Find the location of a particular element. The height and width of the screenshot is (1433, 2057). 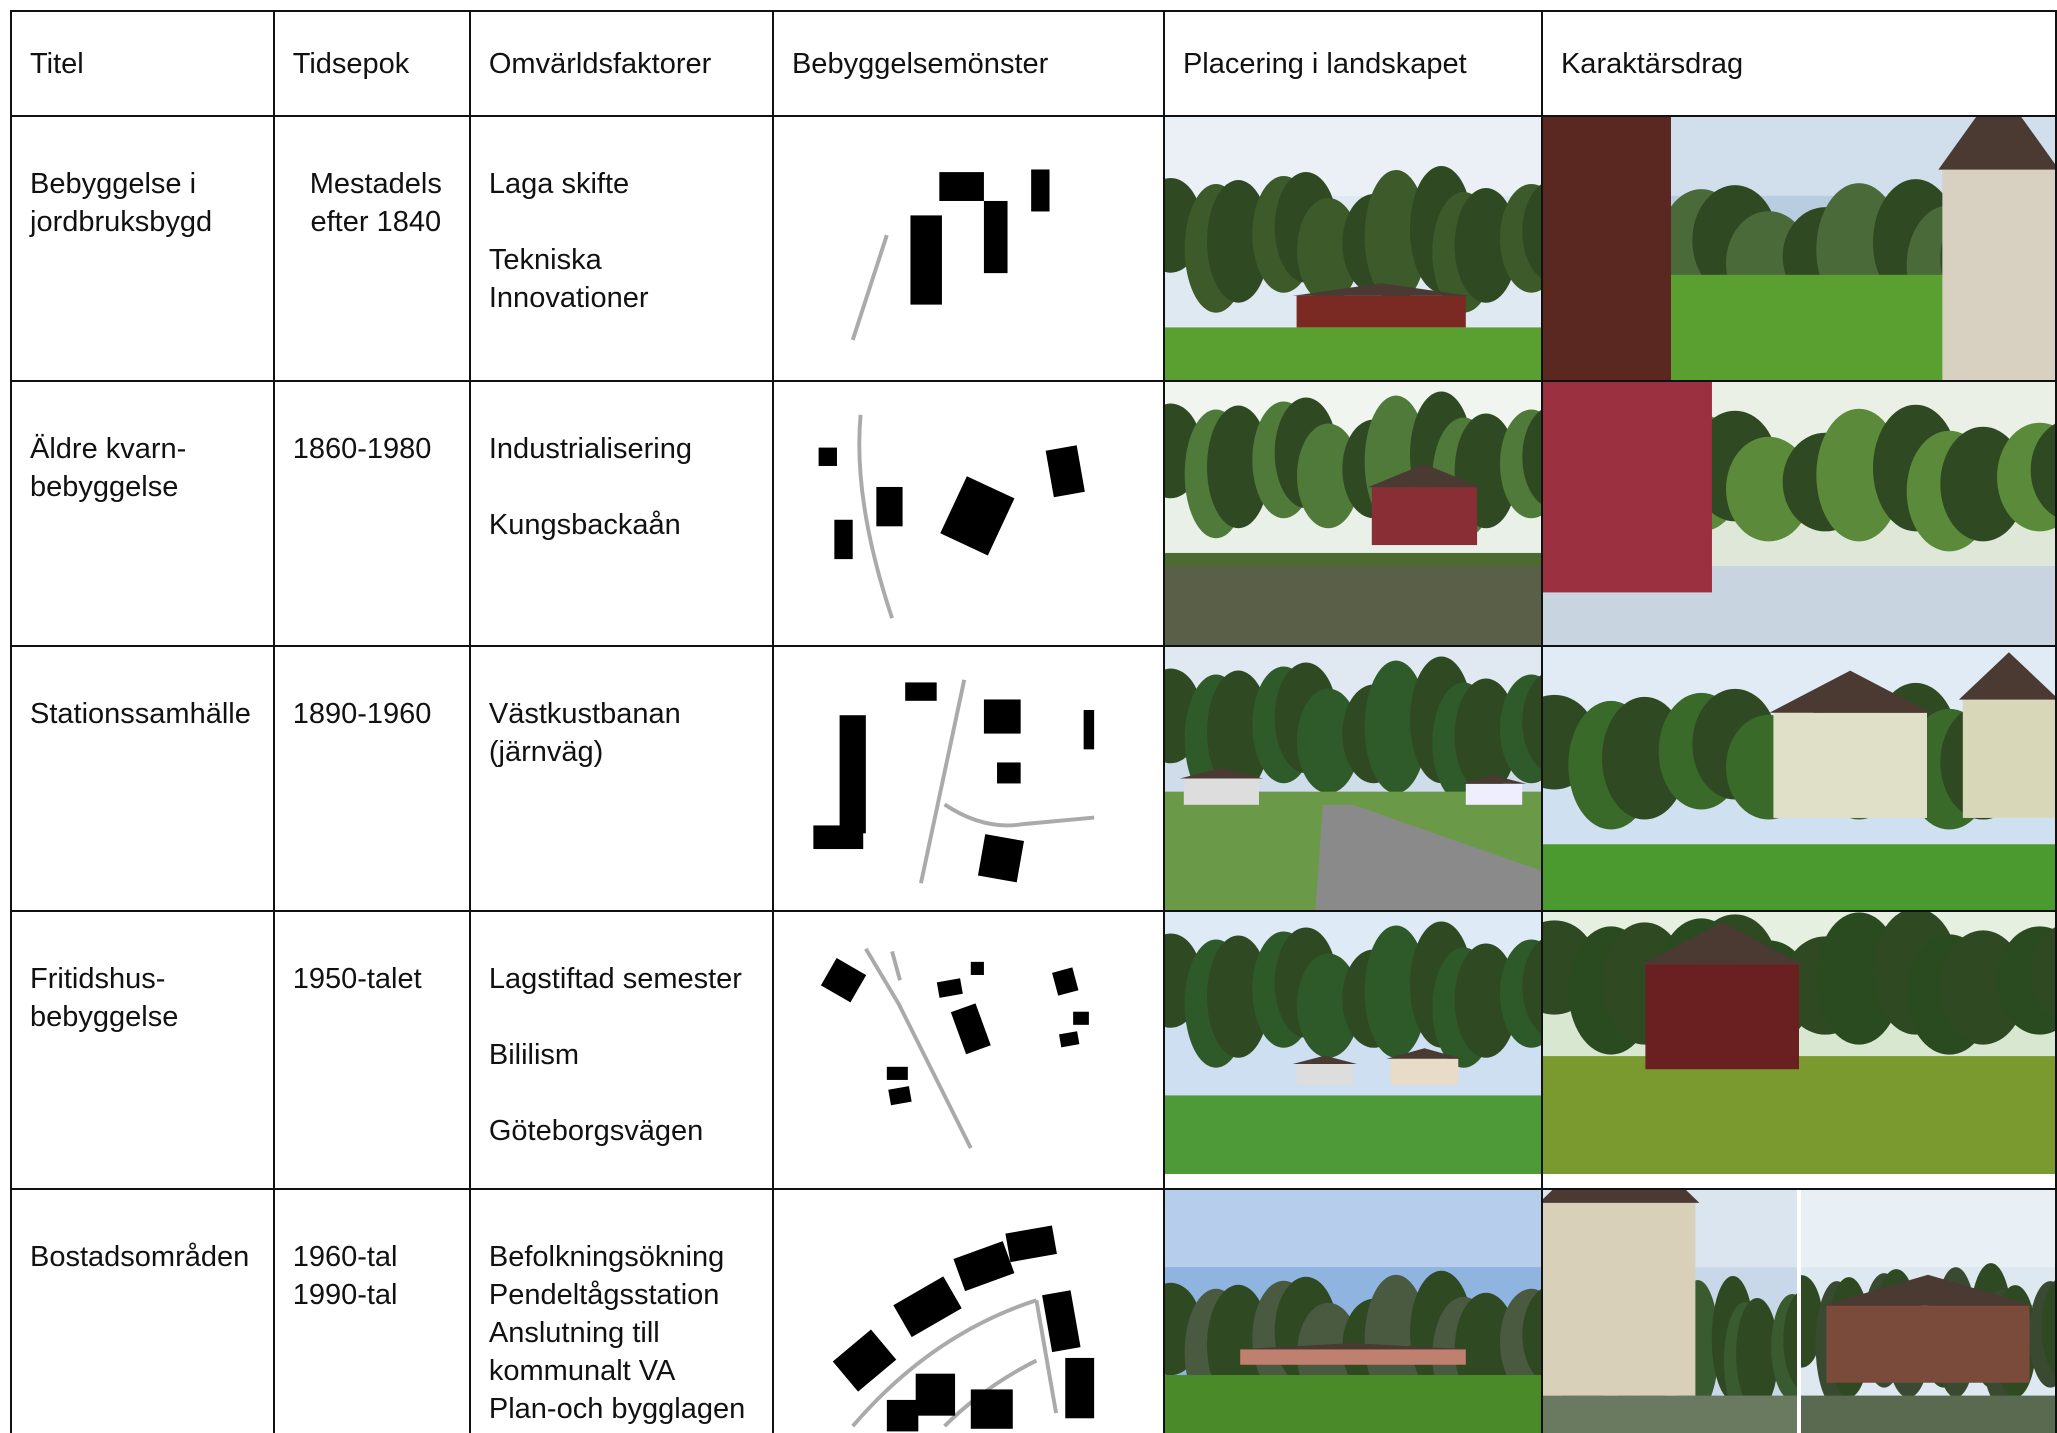

period-cell: 1890-1960 is located at coordinates (371, 778).